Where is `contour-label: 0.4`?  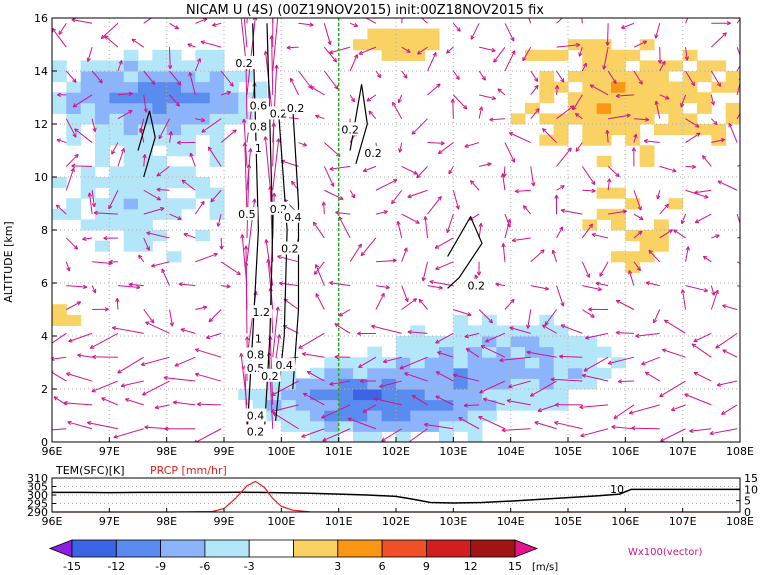 contour-label: 0.4 is located at coordinates (293, 216).